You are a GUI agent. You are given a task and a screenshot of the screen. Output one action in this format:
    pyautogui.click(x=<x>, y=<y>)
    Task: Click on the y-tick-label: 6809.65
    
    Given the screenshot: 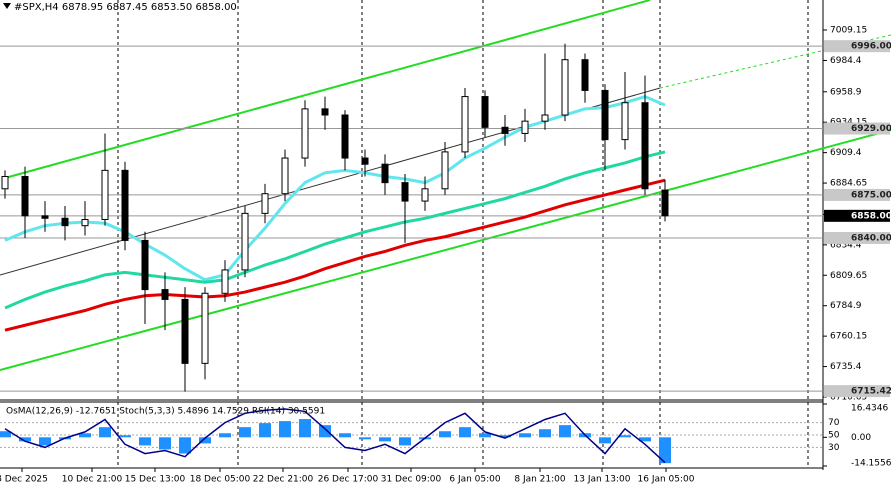 What is the action you would take?
    pyautogui.click(x=848, y=276)
    